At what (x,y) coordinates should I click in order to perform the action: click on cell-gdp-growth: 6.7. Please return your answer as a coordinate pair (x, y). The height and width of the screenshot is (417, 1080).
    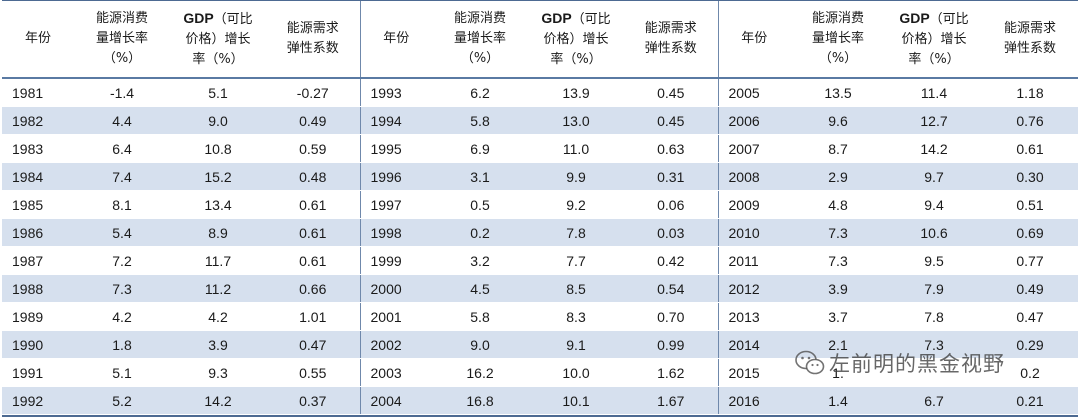
    Looking at the image, I should click on (934, 400).